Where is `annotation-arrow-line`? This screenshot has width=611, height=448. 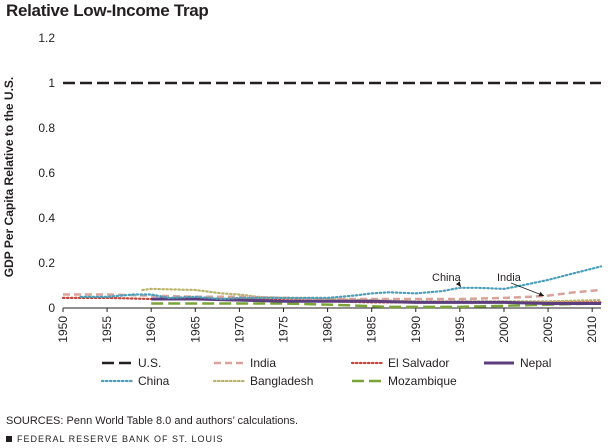 annotation-arrow-line is located at coordinates (527, 289).